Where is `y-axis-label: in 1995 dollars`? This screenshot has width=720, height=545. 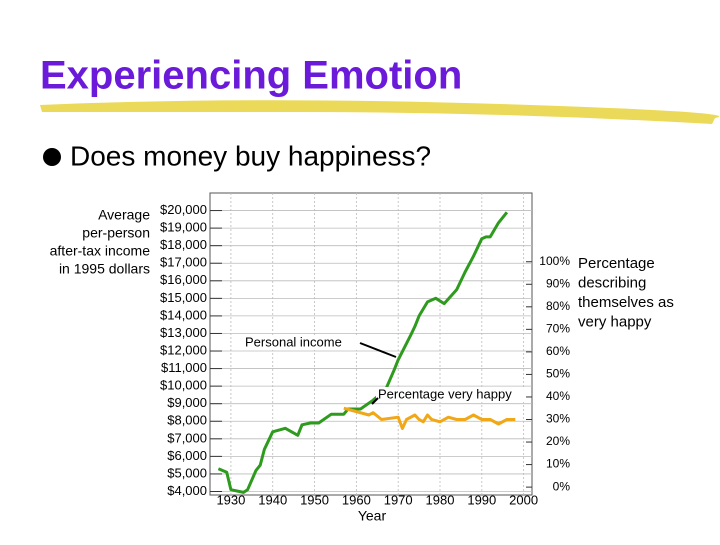 y-axis-label: in 1995 dollars is located at coordinates (104, 269).